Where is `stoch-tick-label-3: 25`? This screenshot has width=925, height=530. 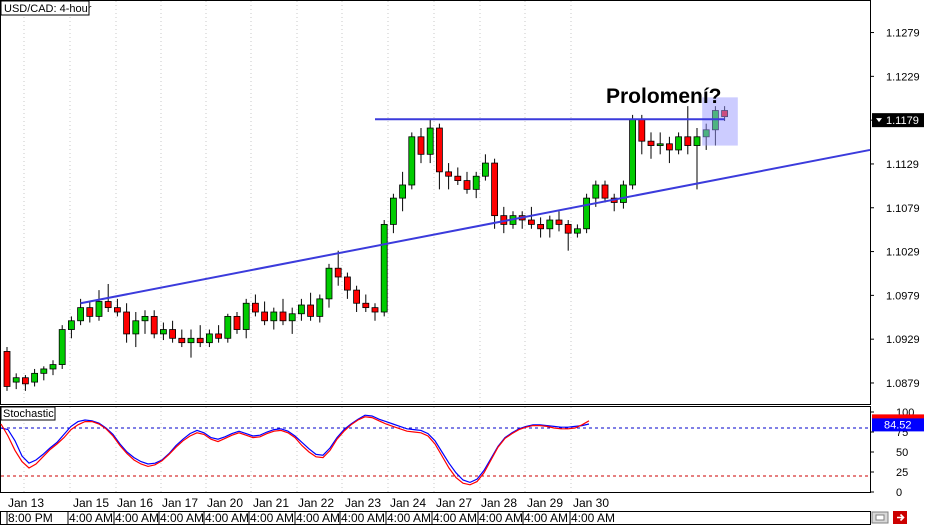 stoch-tick-label-3: 25 is located at coordinates (902, 473).